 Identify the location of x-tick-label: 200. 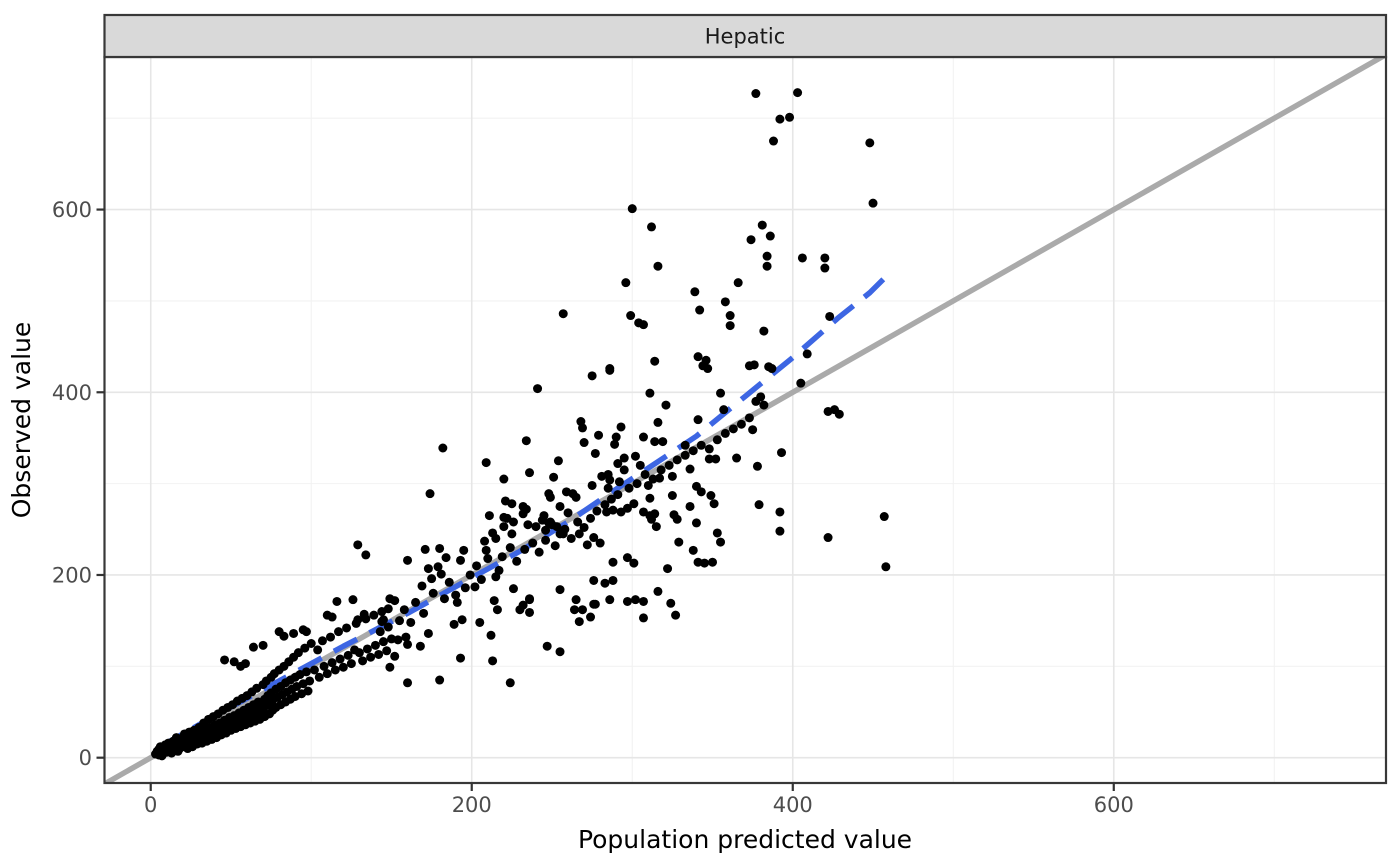
(472, 805).